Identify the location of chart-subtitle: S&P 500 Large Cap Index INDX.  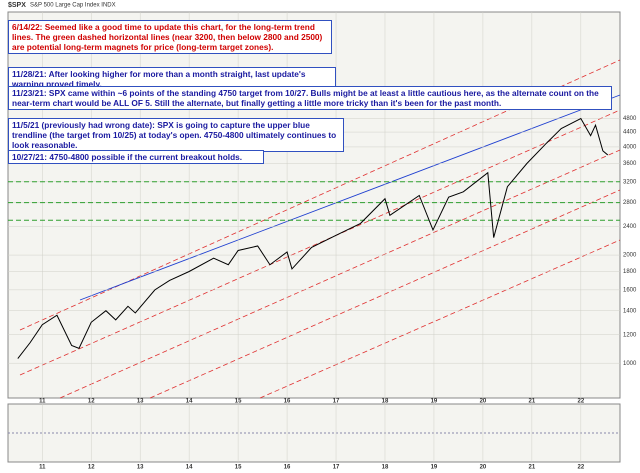
(73, 6).